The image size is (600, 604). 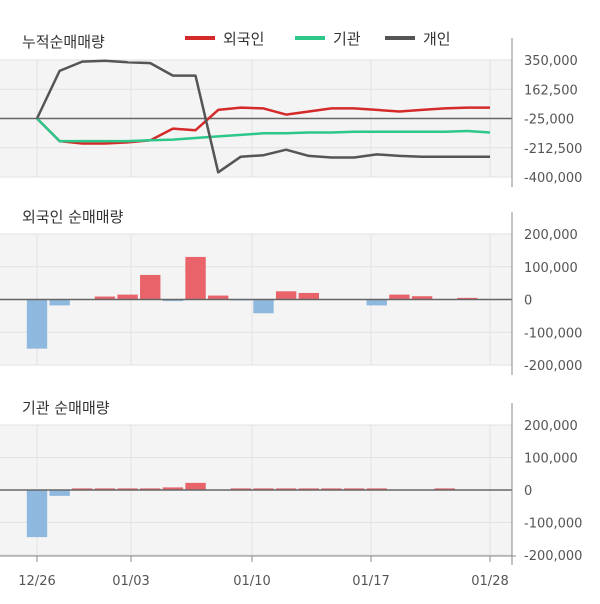 What do you see at coordinates (243, 39) in the screenshot?
I see `legend-label: 외국인` at bounding box center [243, 39].